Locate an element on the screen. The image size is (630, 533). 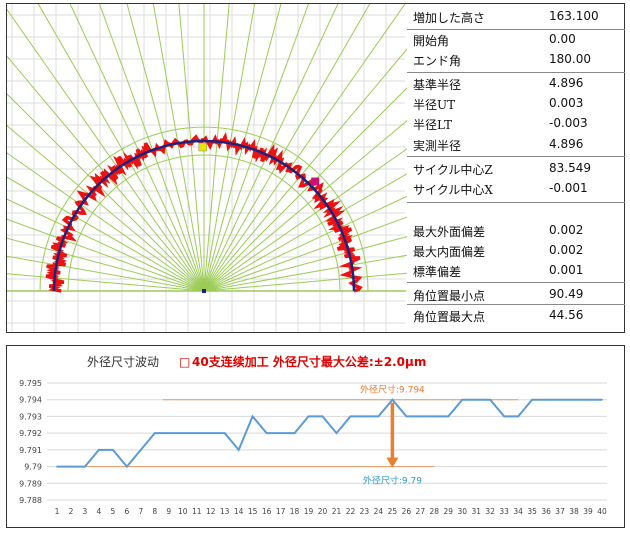
reference-circle is located at coordinates (204, 215).